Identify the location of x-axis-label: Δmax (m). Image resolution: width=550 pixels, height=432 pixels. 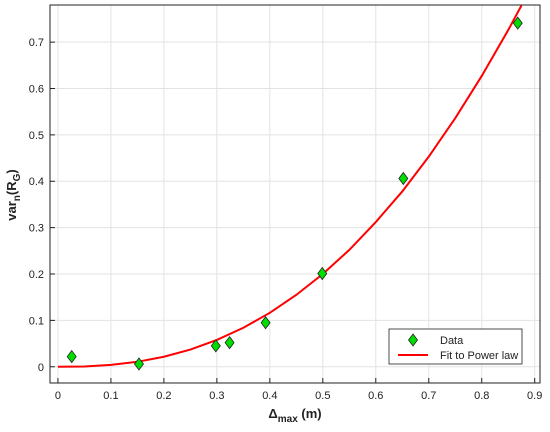
(294, 415).